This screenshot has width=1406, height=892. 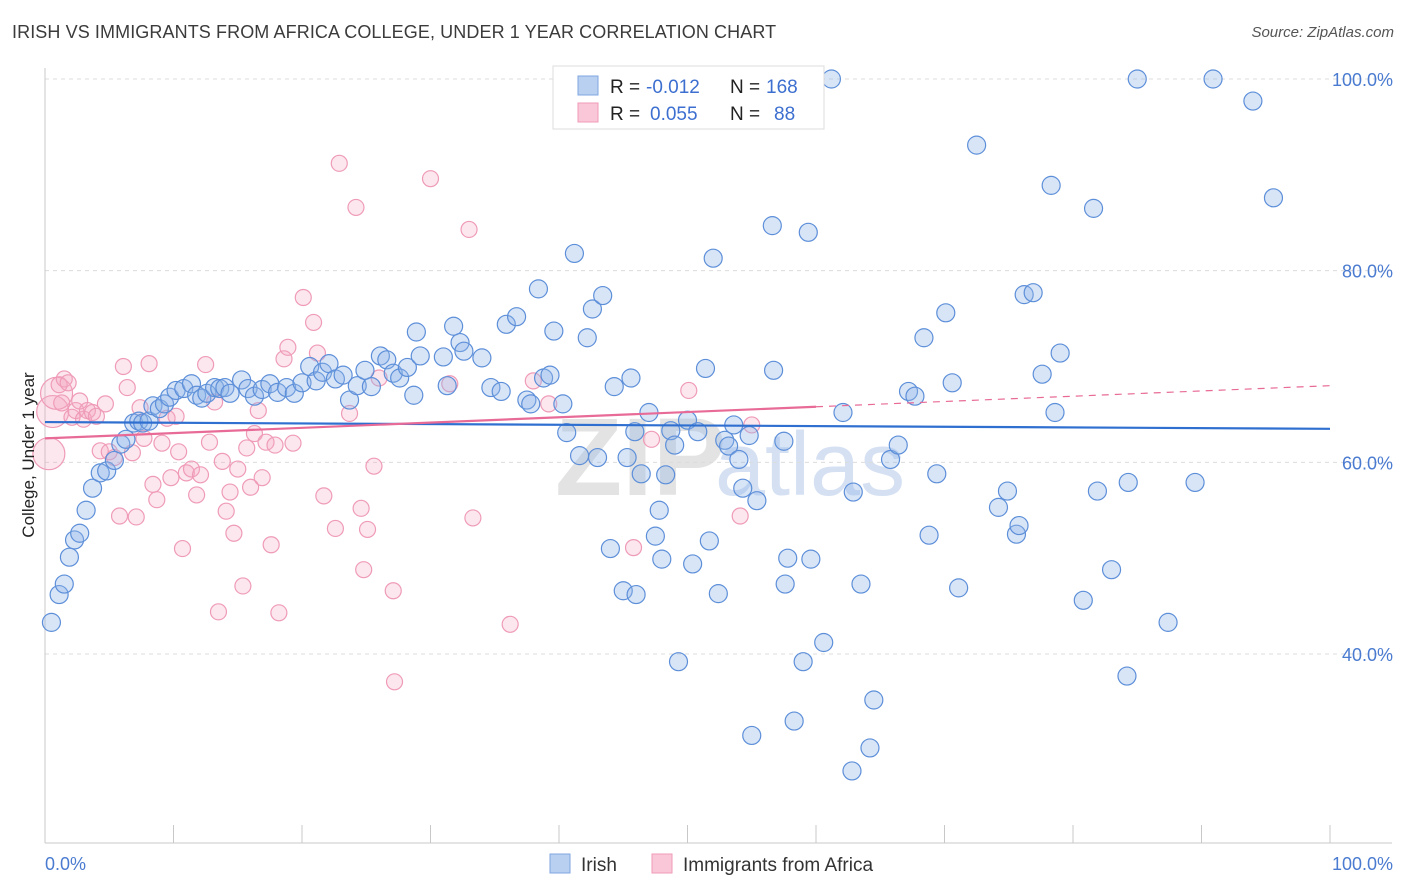 What do you see at coordinates (28, 455) in the screenshot?
I see `y-axis-label: College, Under 1 year` at bounding box center [28, 455].